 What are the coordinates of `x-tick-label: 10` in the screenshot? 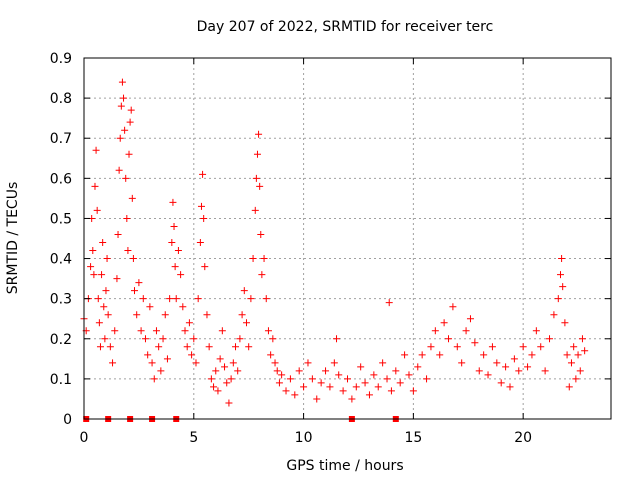 It's located at (304, 438).